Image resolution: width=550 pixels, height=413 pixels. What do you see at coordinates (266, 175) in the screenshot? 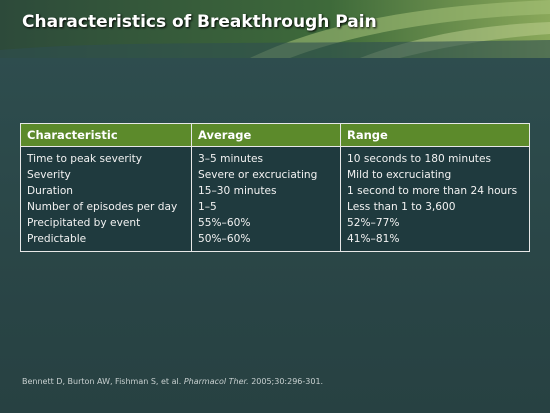
I see `table-cell: Severe or excruciating` at bounding box center [266, 175].